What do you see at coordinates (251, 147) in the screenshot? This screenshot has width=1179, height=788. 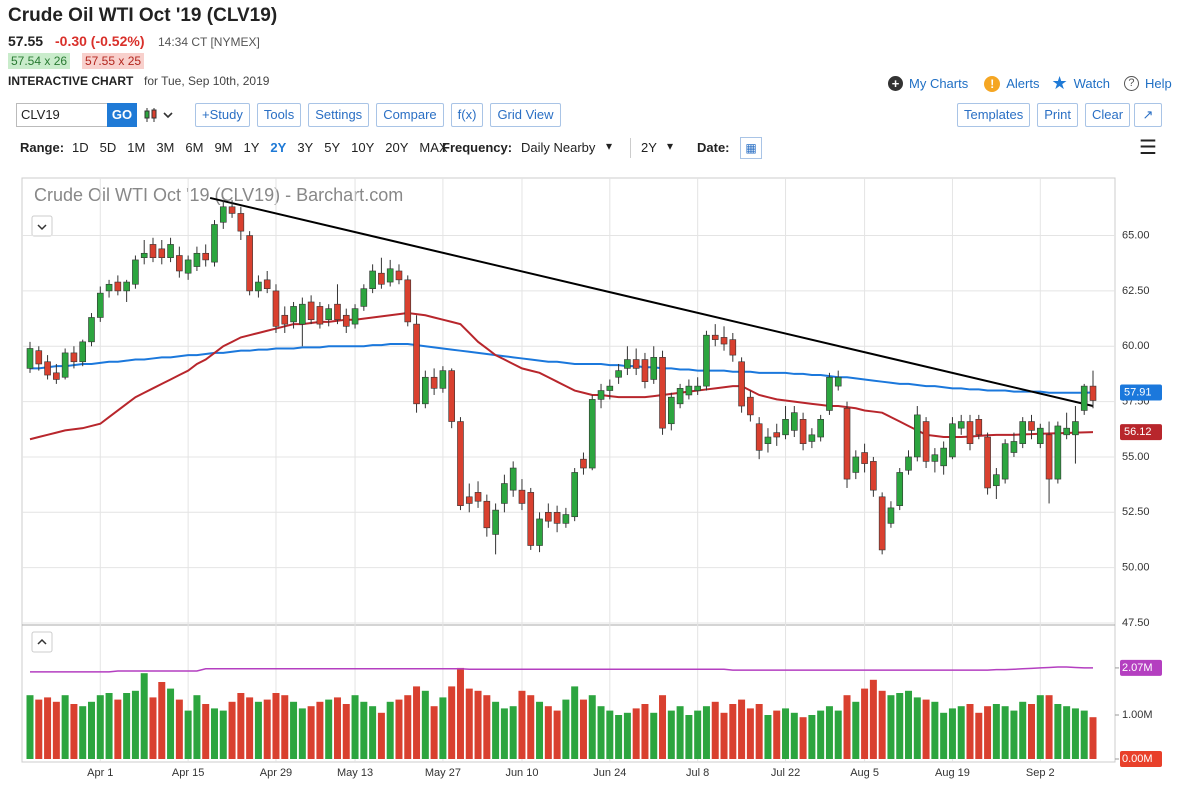 I see `range-option: 1Y` at bounding box center [251, 147].